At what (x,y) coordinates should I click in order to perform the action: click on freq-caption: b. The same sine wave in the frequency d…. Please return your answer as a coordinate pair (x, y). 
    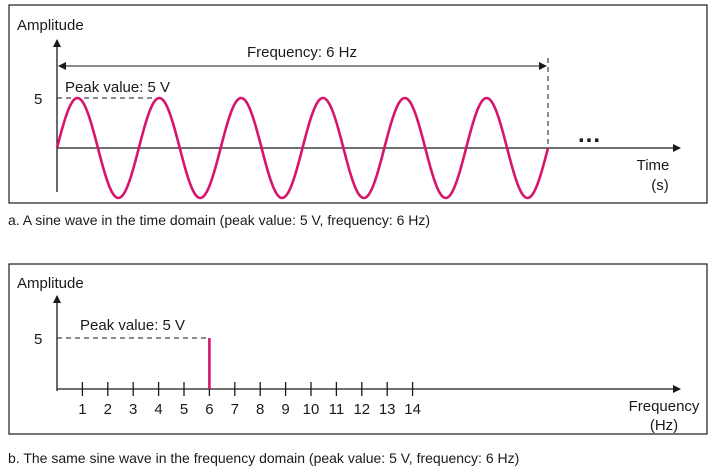
    Looking at the image, I should click on (263, 458).